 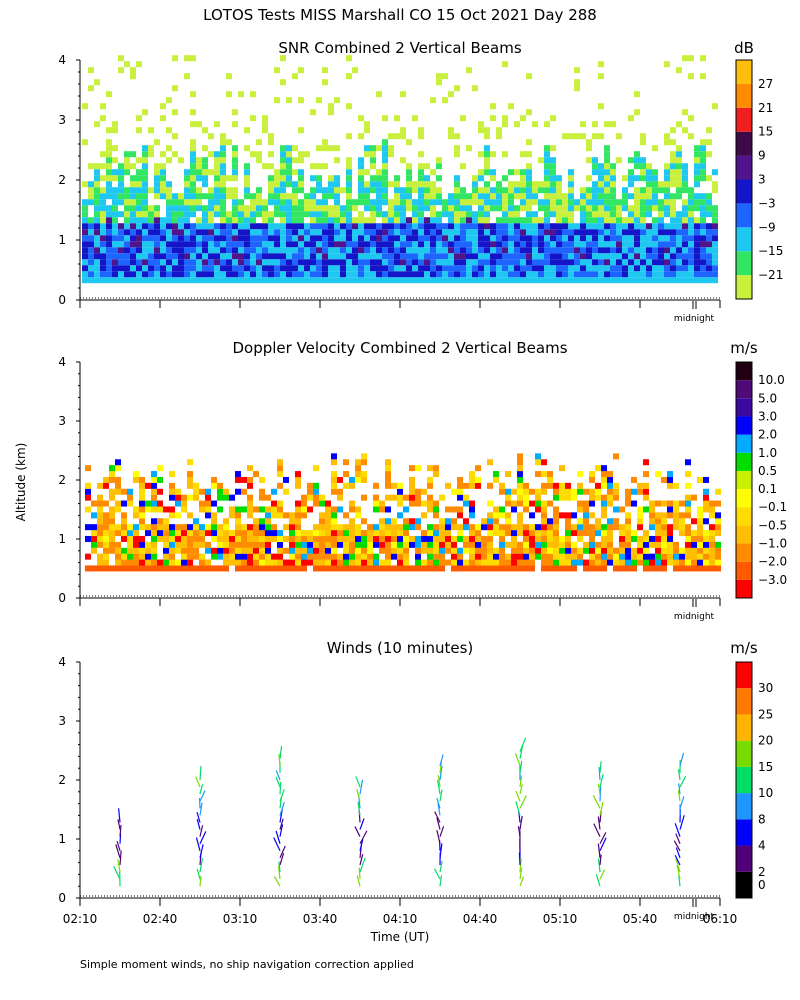 I want to click on x-tick-label: 05:40, so click(x=640, y=919).